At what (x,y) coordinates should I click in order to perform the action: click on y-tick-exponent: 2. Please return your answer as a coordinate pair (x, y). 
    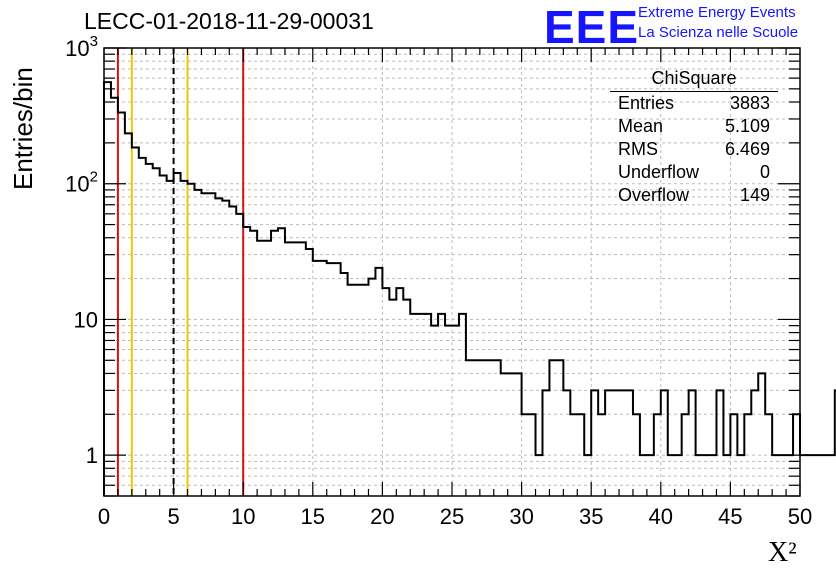
    Looking at the image, I should click on (94, 177).